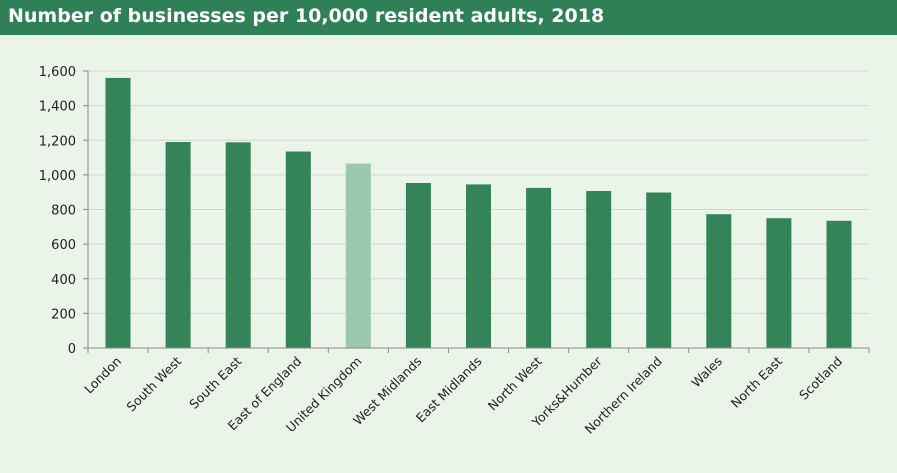 The width and height of the screenshot is (897, 473). What do you see at coordinates (719, 281) in the screenshot?
I see `bar-wales` at bounding box center [719, 281].